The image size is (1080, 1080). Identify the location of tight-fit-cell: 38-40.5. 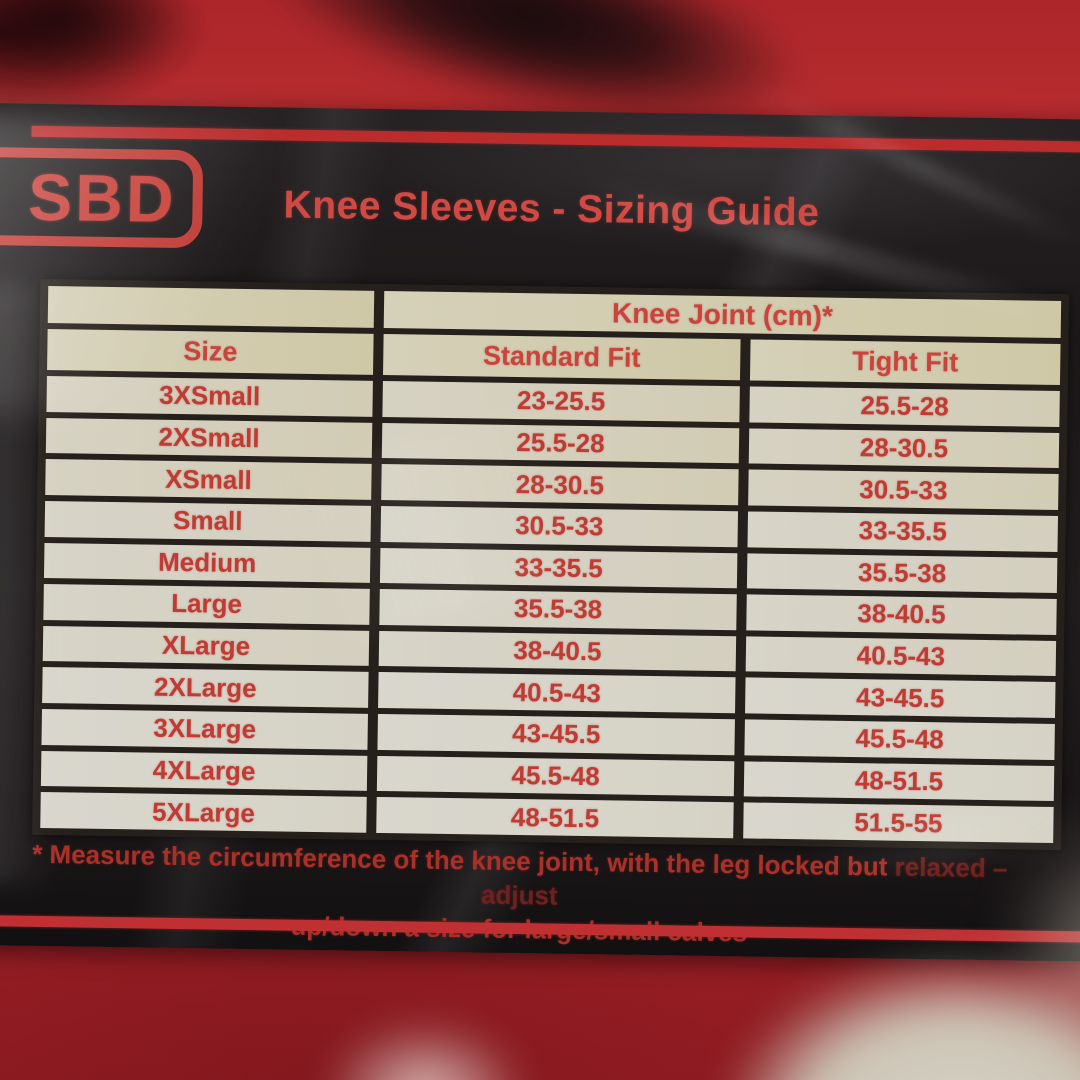
(901, 614).